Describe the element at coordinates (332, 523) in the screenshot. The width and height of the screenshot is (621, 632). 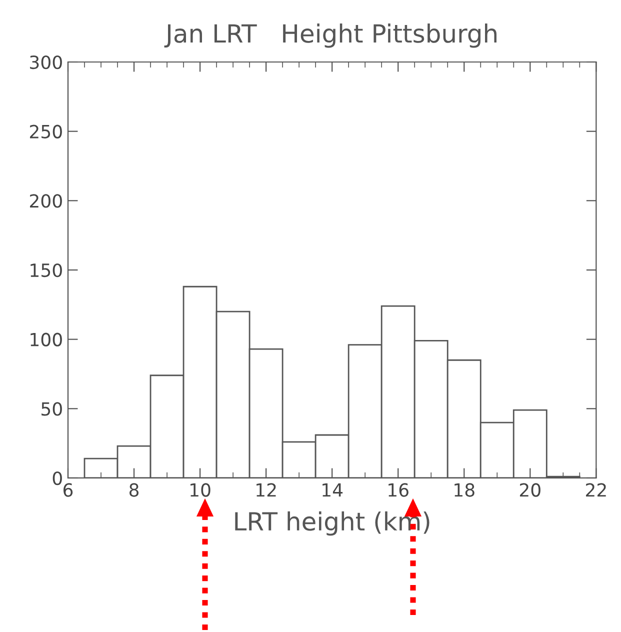
I see `x-axis-title: LRT height (km)` at that location.